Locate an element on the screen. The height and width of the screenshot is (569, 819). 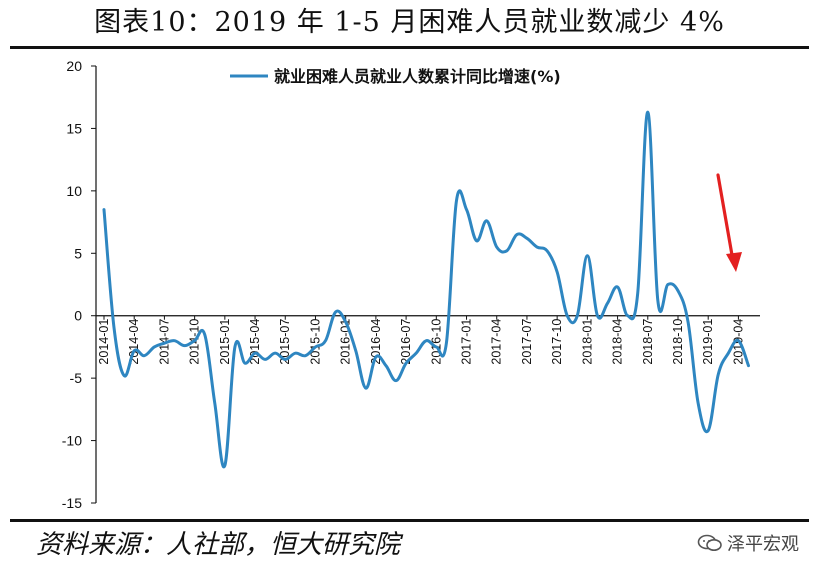
y-tick-label: 10 is located at coordinates (74, 191).